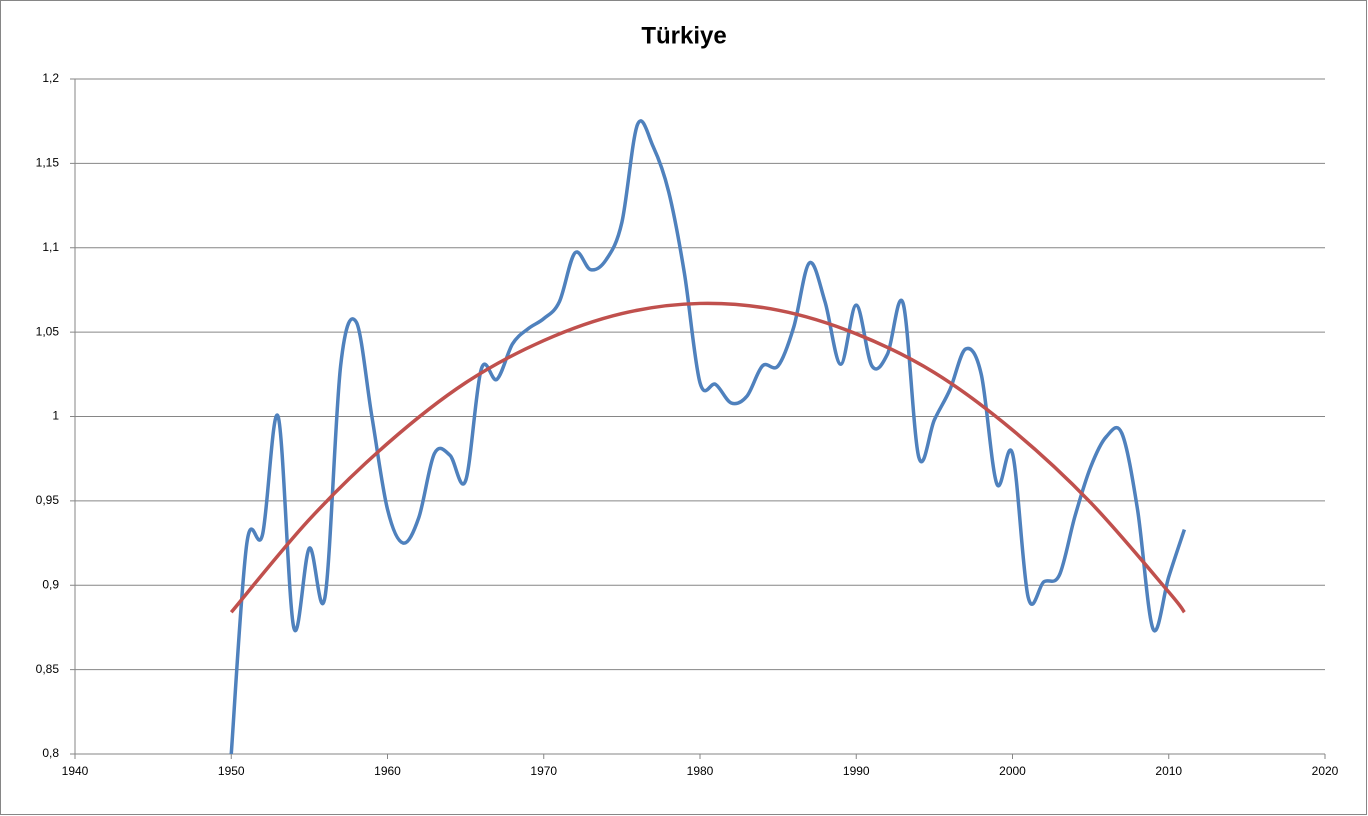 This screenshot has height=816, width=1368. What do you see at coordinates (856, 771) in the screenshot?
I see `x-tick-label: 1990` at bounding box center [856, 771].